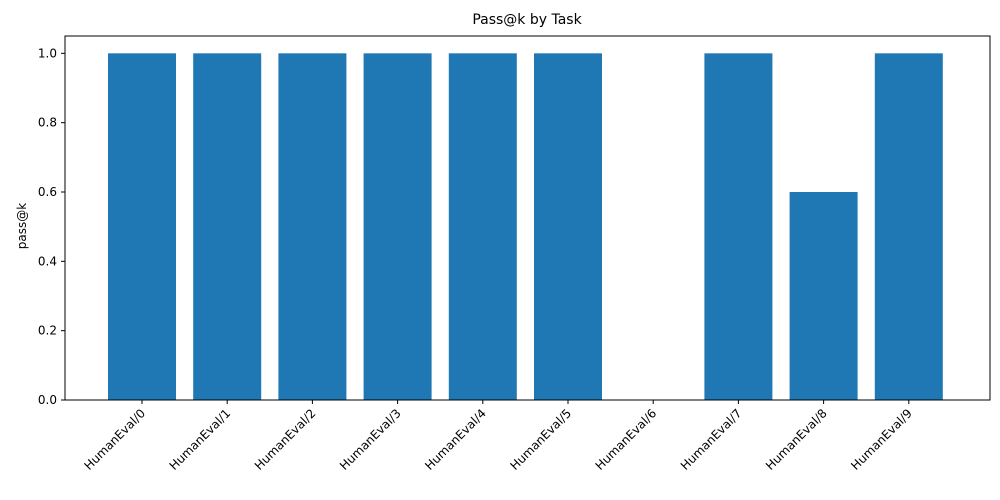 The height and width of the screenshot is (500, 1000). I want to click on y-tick-label: 0.8, so click(47, 123).